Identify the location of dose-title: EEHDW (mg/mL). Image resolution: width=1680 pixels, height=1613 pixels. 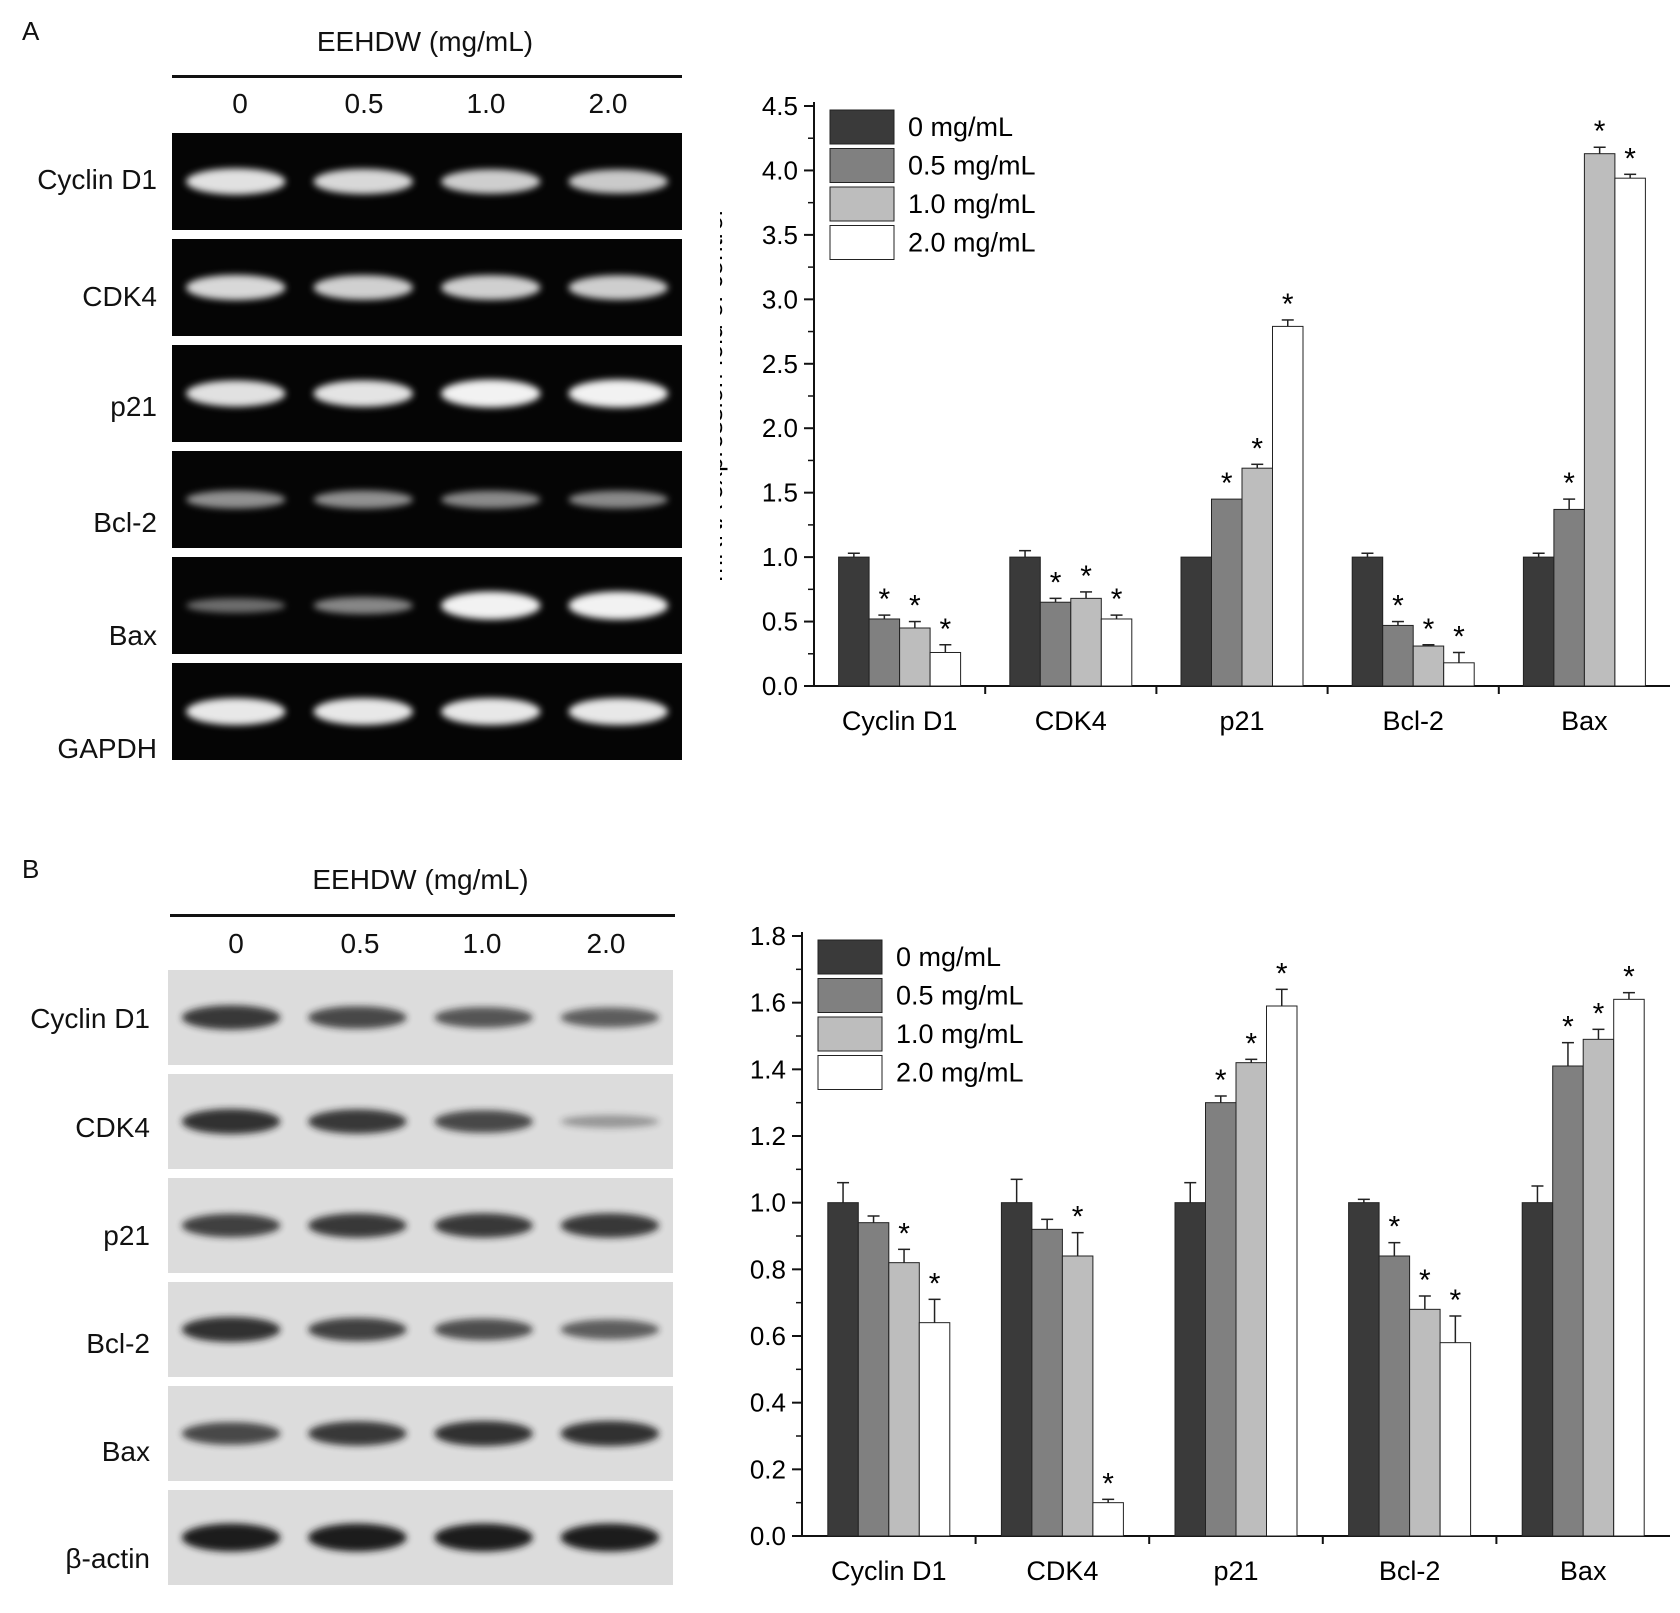
(425, 41).